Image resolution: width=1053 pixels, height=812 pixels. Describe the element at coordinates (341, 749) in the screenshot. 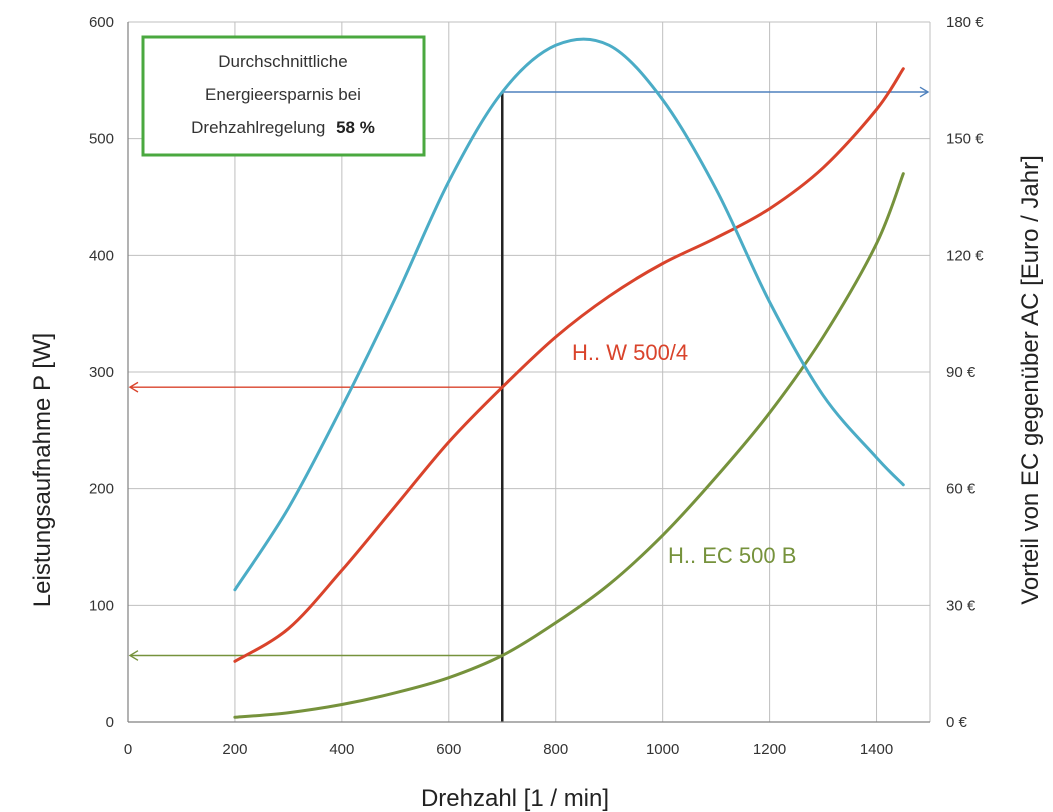

I see `x-tick-label: 400` at that location.